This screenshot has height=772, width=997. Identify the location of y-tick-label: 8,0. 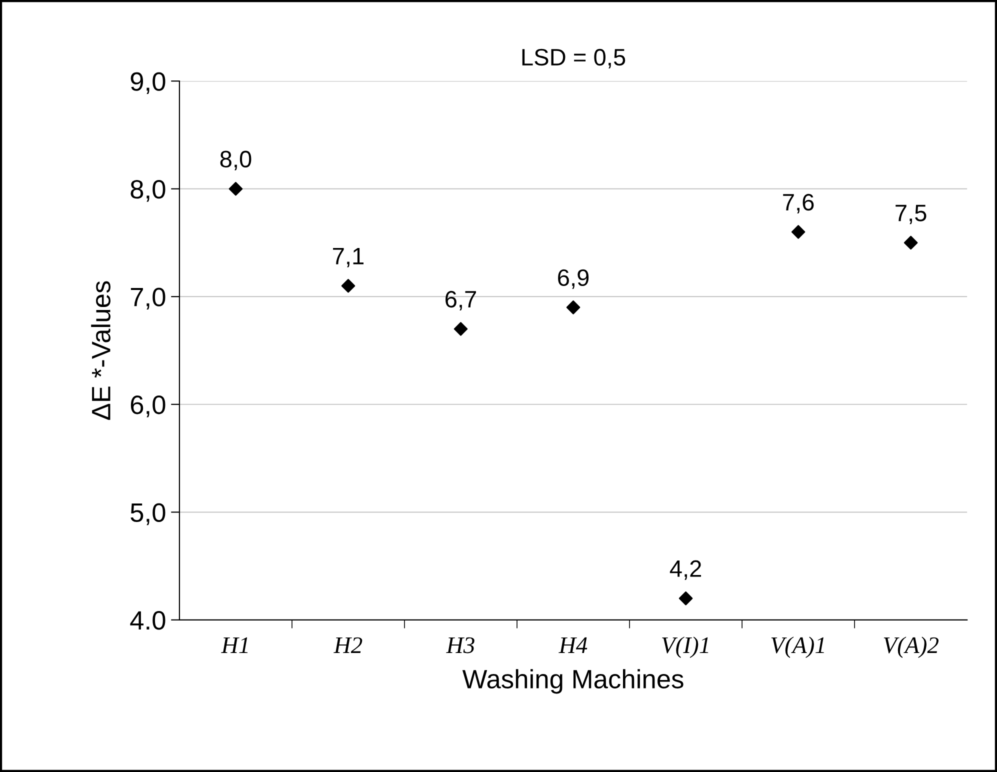
(148, 191).